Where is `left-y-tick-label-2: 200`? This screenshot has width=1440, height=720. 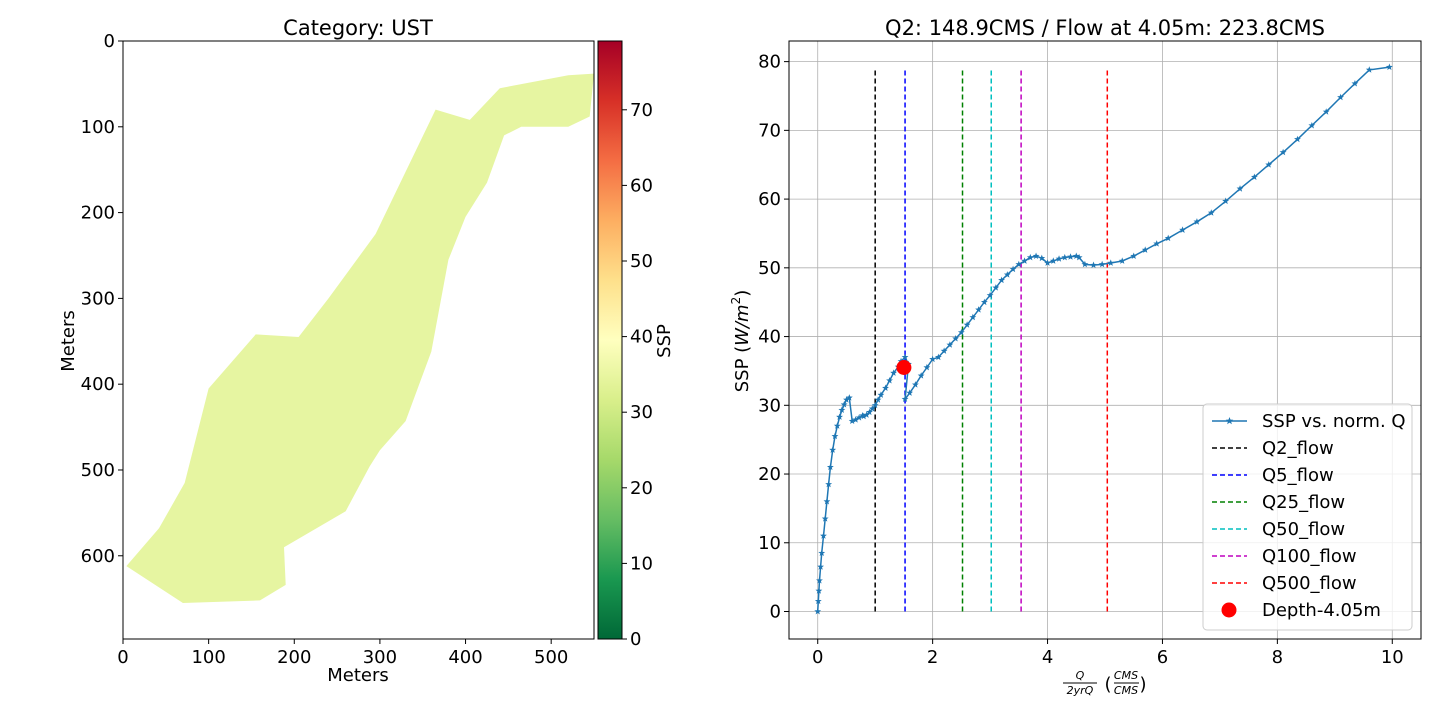
left-y-tick-label-2: 200 is located at coordinates (98, 213).